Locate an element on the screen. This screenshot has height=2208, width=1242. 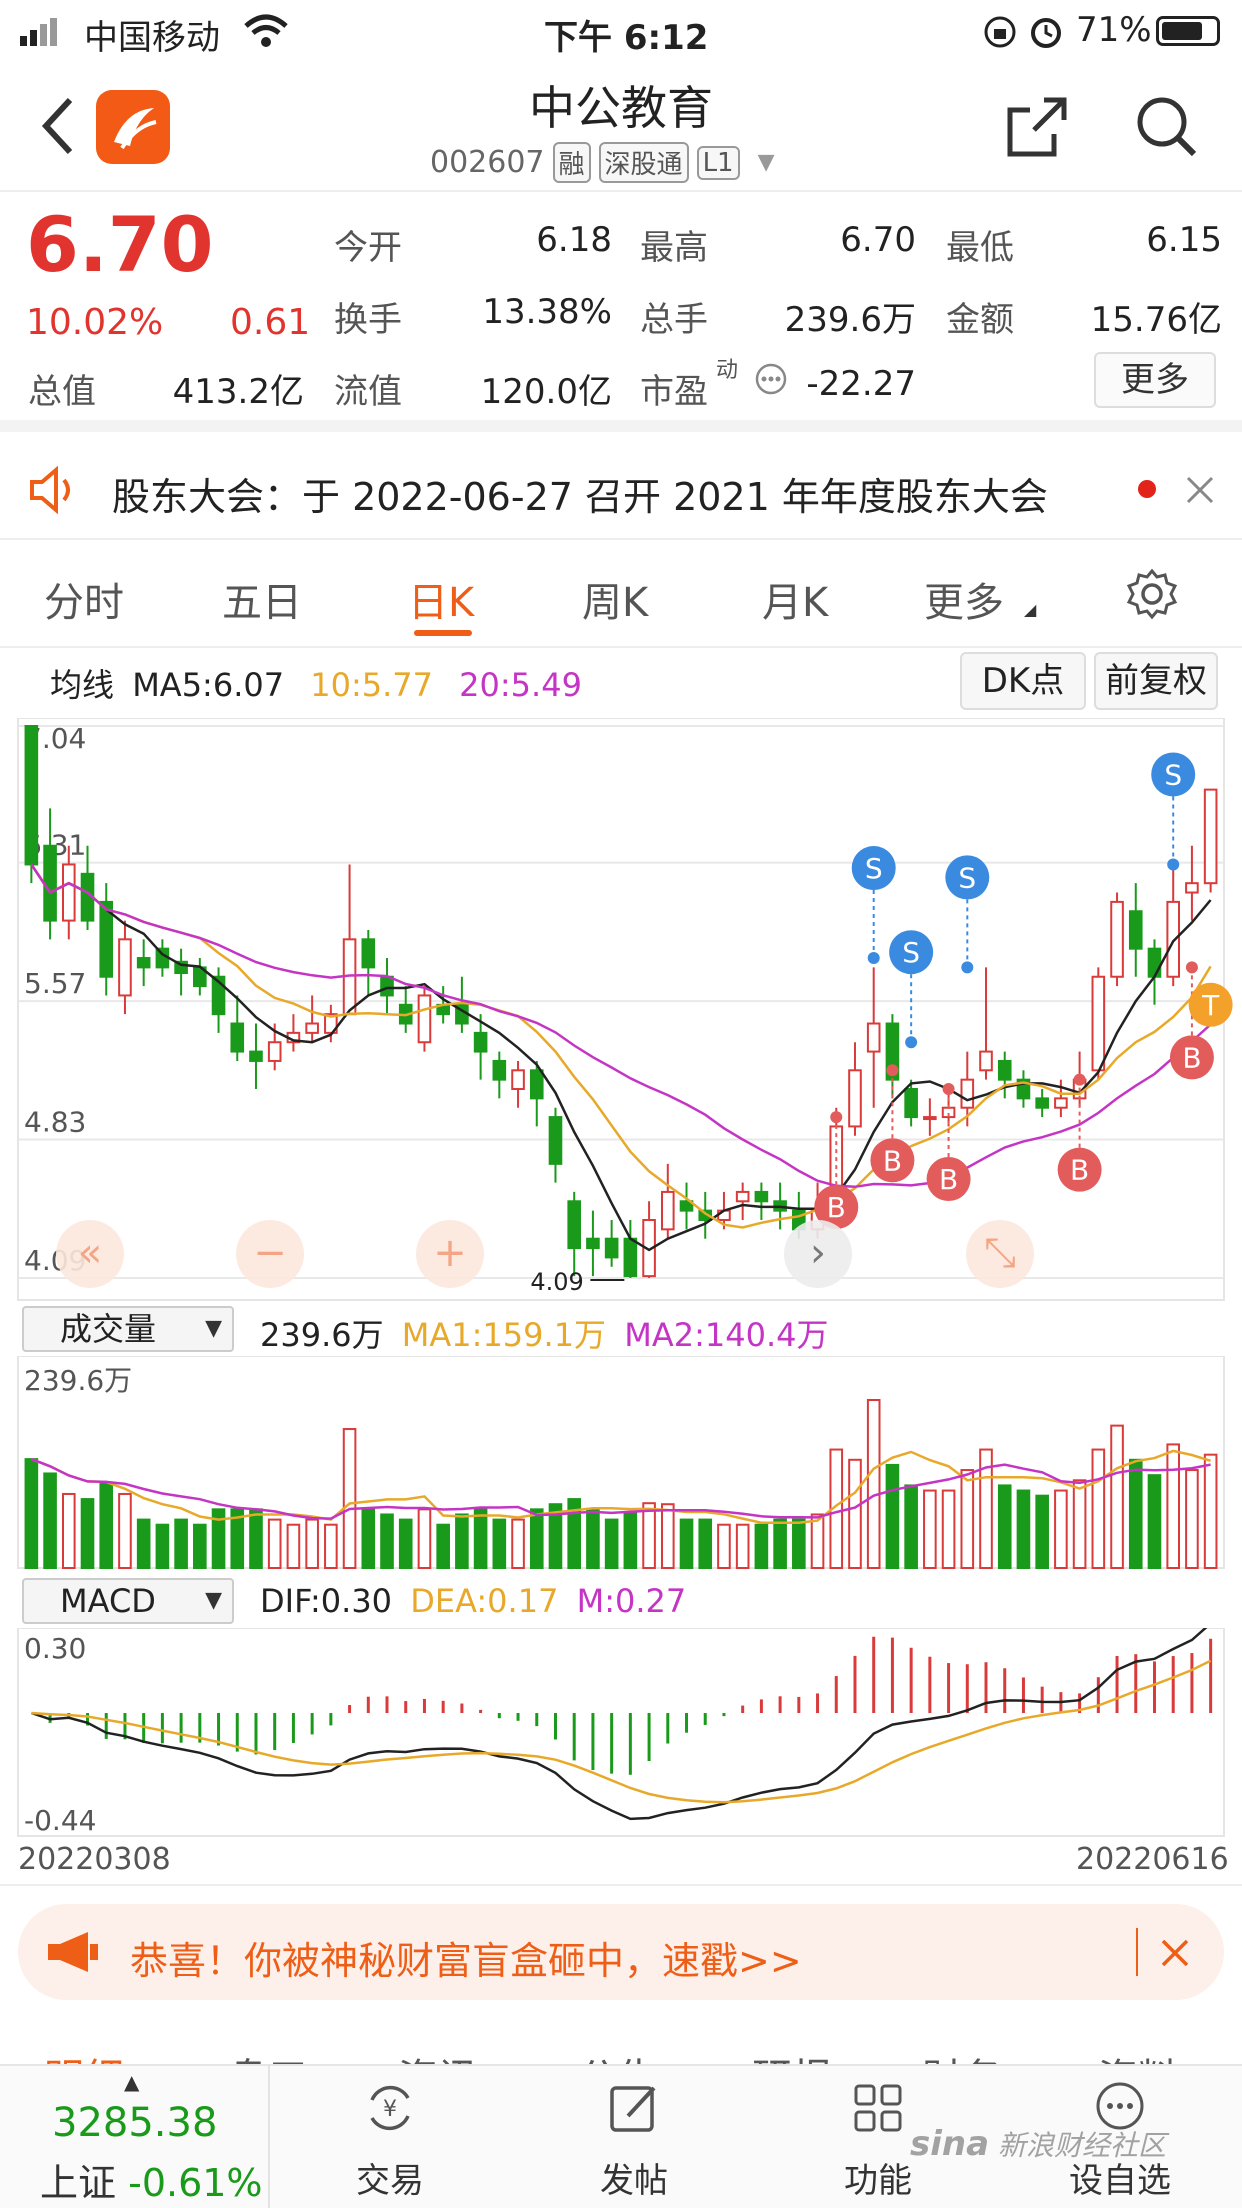
signal-letter: B is located at coordinates (836, 1207).